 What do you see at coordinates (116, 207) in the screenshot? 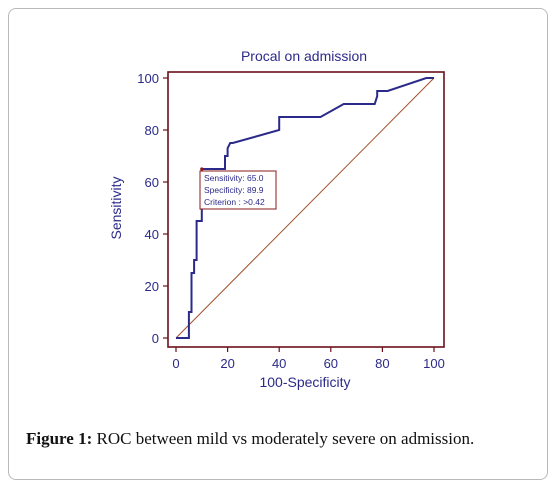
I see `y-axis-label: Sensitivity` at bounding box center [116, 207].